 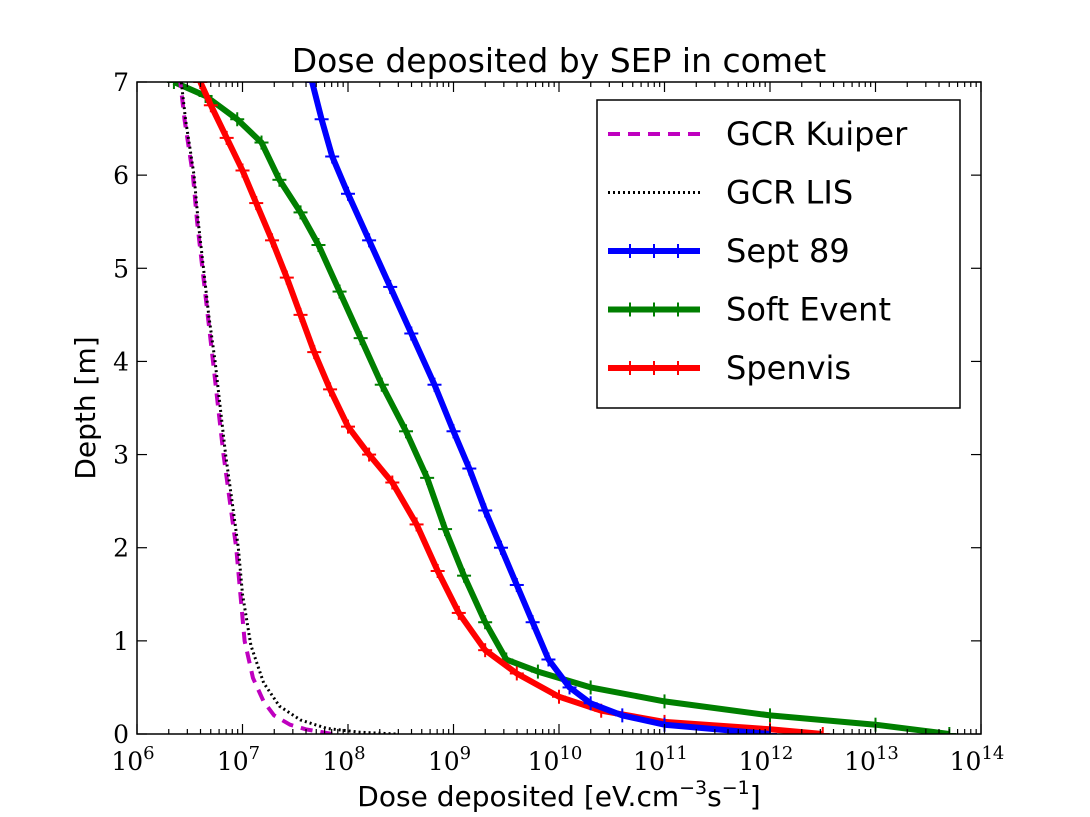 I want to click on y-tick-label: 2, so click(x=121, y=548).